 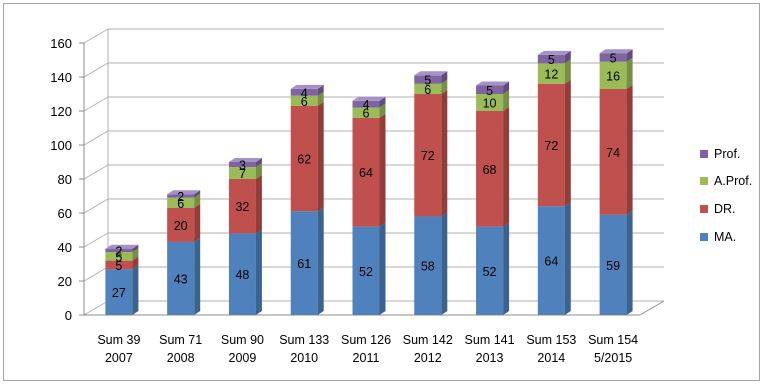 What do you see at coordinates (65, 213) in the screenshot?
I see `y-tick-label: 60` at bounding box center [65, 213].